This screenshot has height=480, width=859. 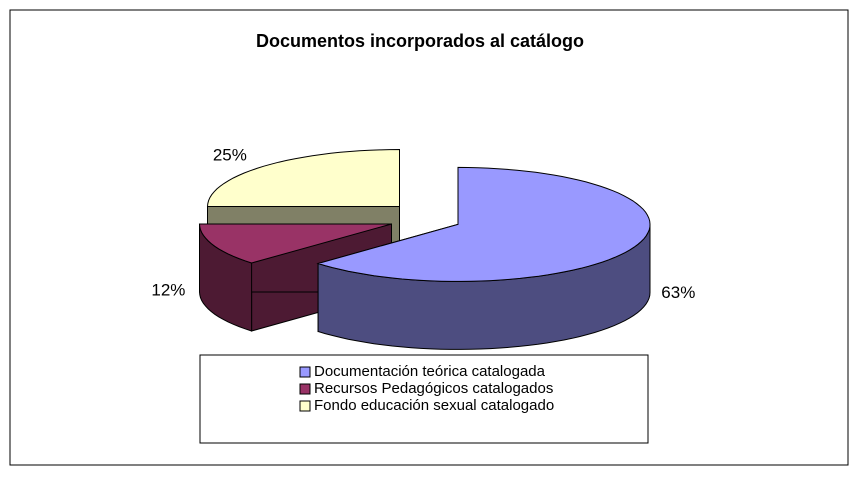 I want to click on legend-label: Fondo educación sexual catalogado, so click(x=434, y=405).